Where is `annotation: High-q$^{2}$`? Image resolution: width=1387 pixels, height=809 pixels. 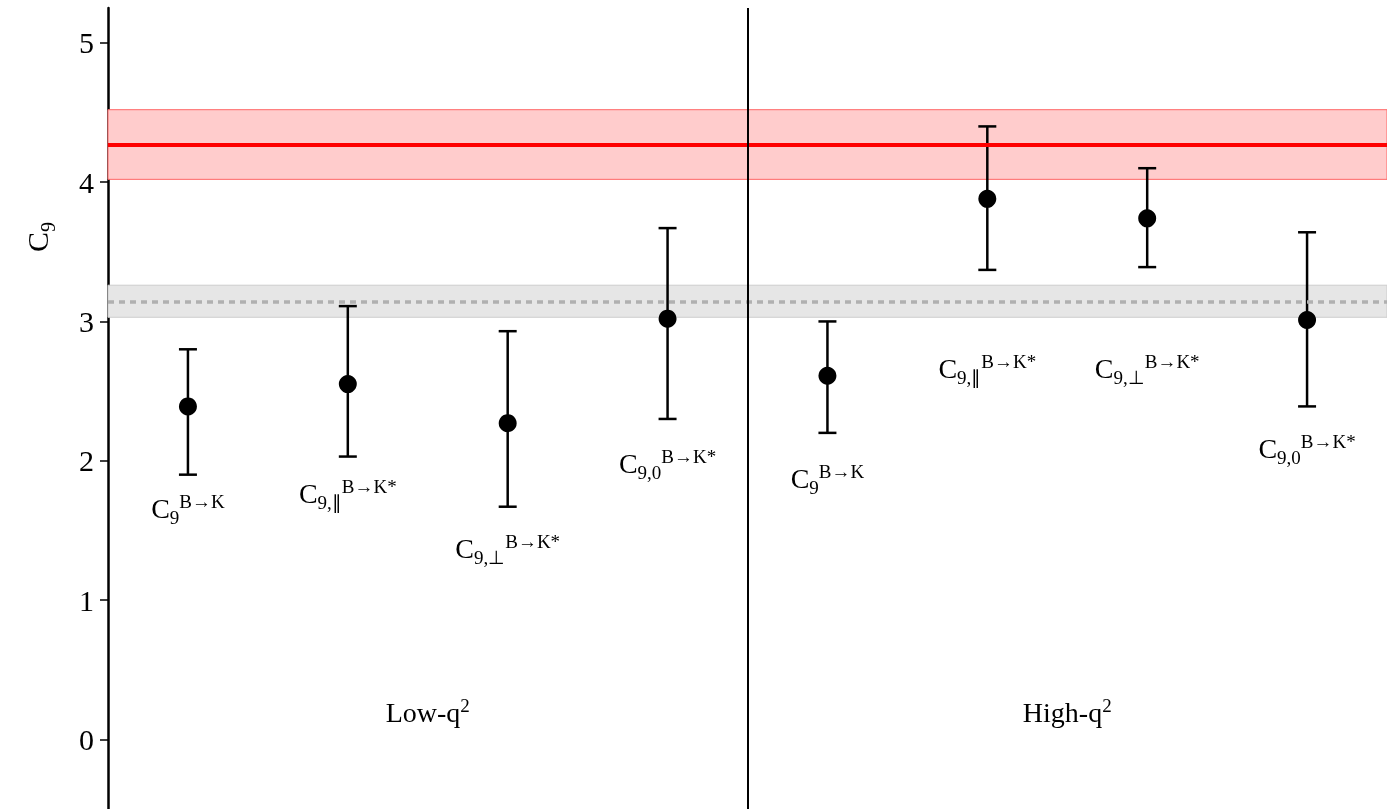
annotation: High-q$^{2}$ is located at coordinates (1067, 712).